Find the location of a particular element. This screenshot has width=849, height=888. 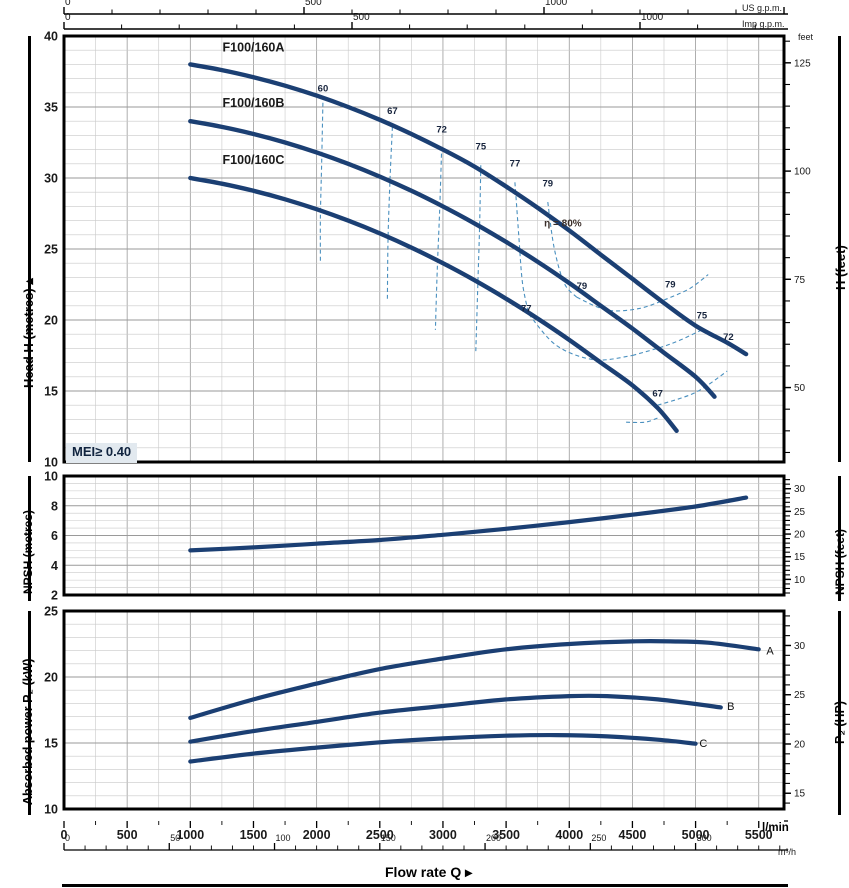

efficiency-label: 60 is located at coordinates (323, 88).